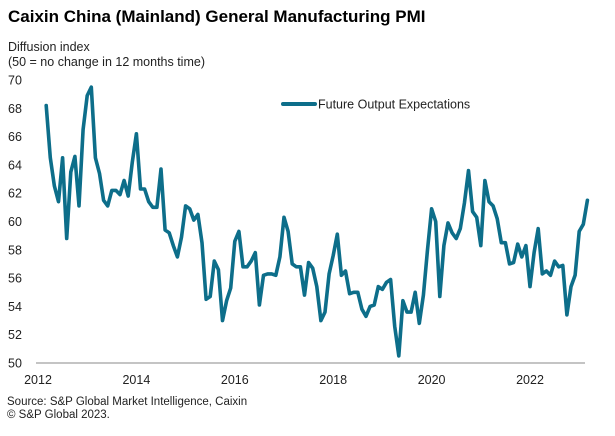 The height and width of the screenshot is (436, 615). Describe the element at coordinates (15, 109) in the screenshot. I see `y-tick-label: 68` at that location.